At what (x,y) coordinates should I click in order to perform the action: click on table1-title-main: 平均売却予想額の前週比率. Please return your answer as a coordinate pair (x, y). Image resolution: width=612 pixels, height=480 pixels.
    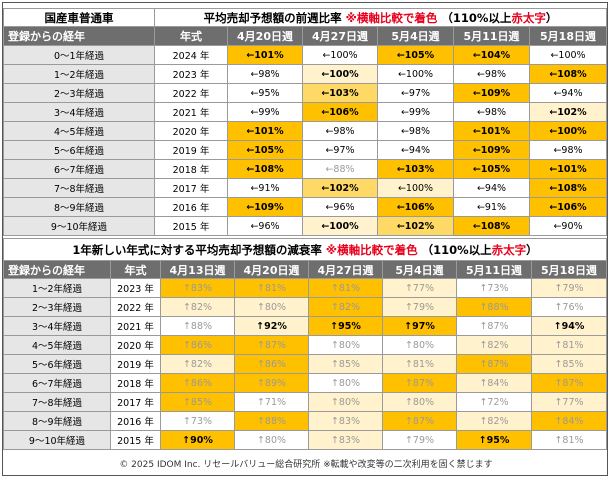
    Looking at the image, I should click on (272, 17).